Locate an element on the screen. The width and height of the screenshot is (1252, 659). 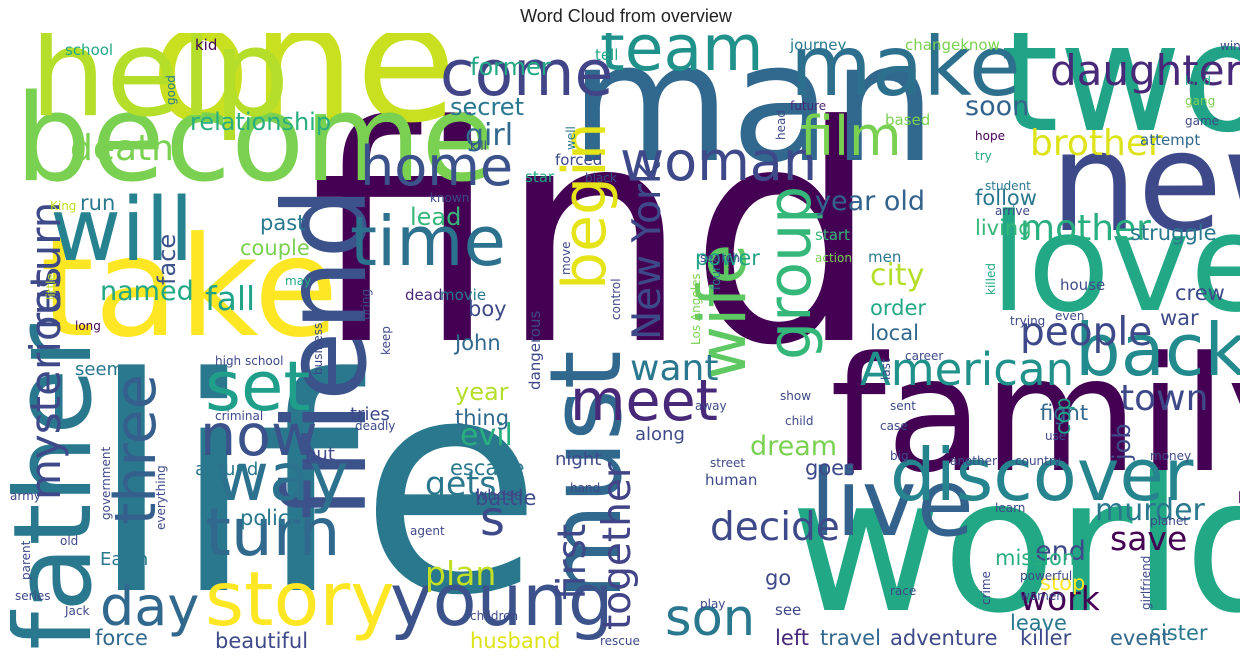
word-killer: killer is located at coordinates (1046, 638).